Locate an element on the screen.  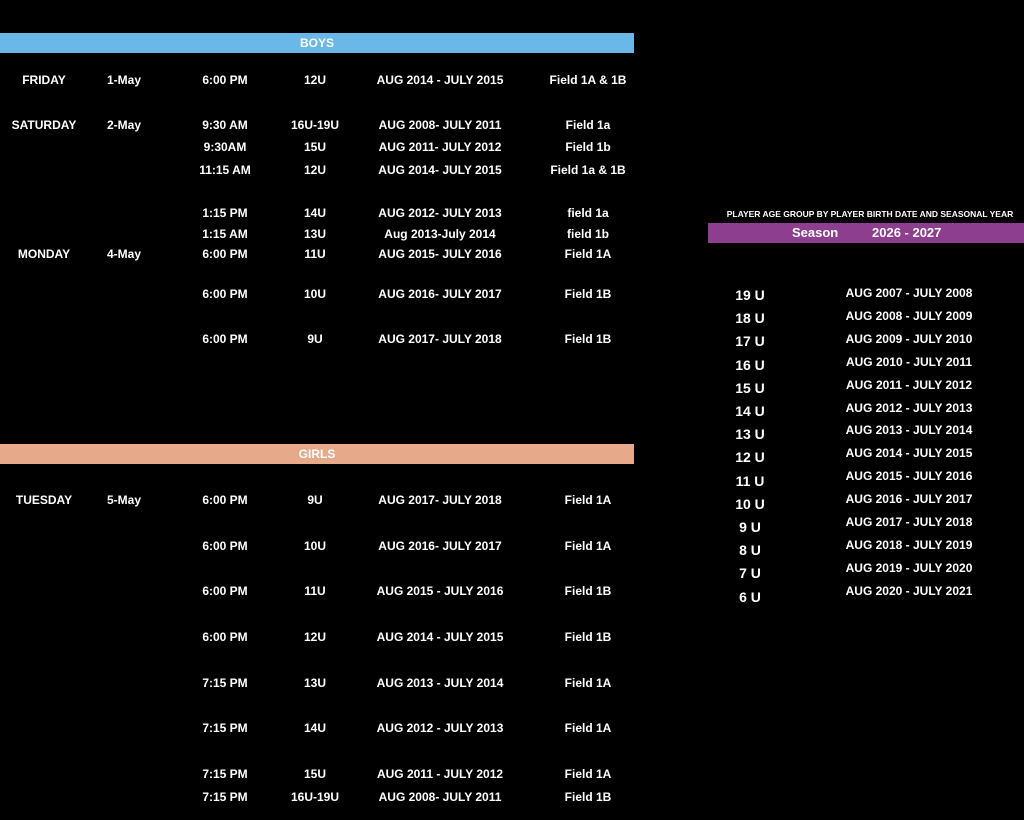
boys-section-header: BOYS is located at coordinates (317, 43).